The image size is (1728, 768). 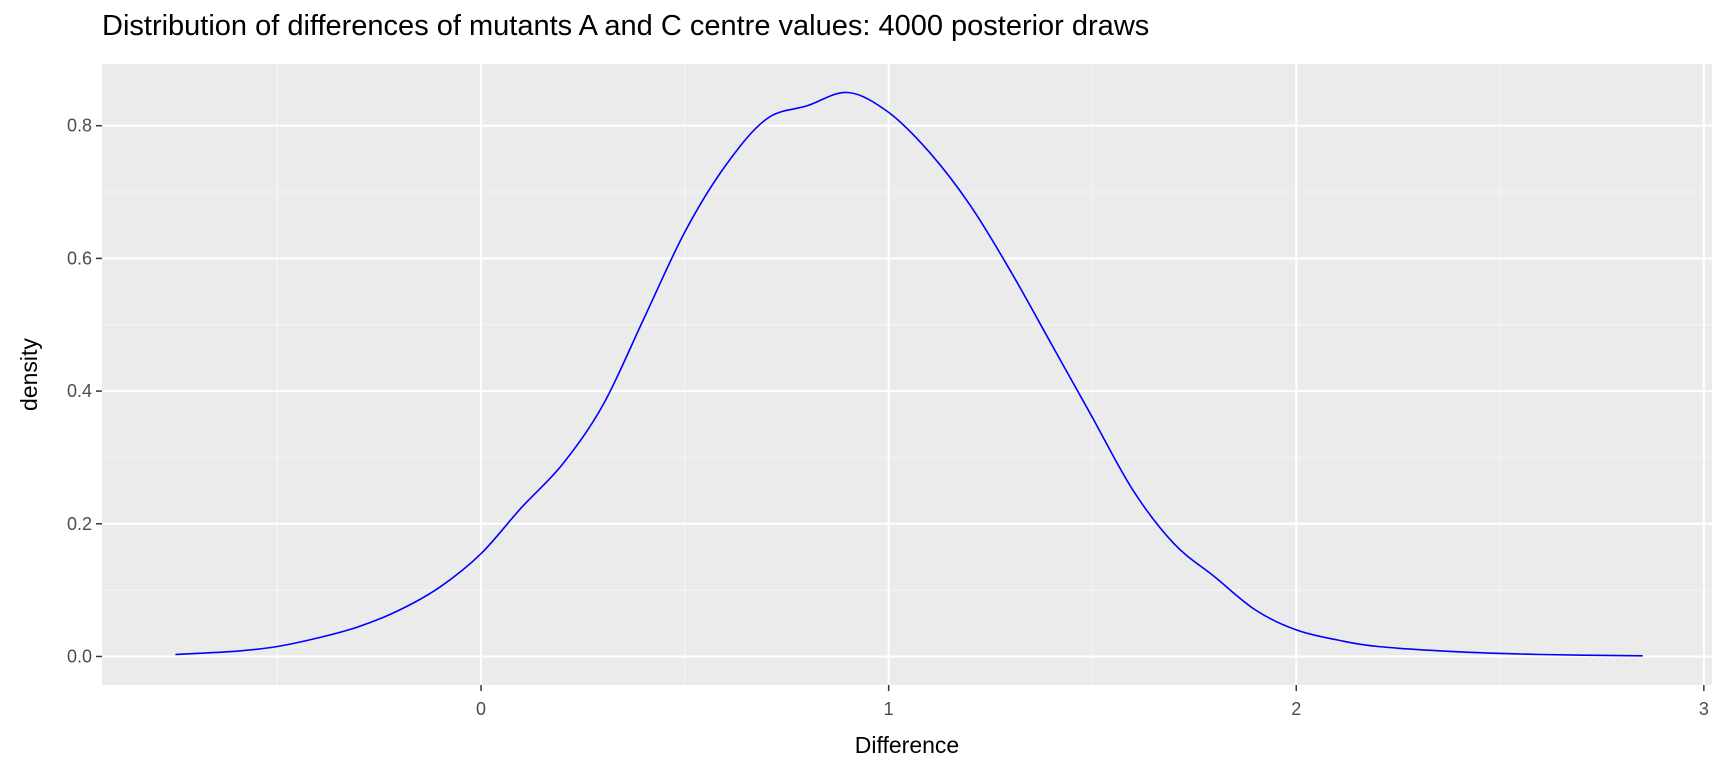 What do you see at coordinates (29, 374) in the screenshot?
I see `y-axis-title: density` at bounding box center [29, 374].